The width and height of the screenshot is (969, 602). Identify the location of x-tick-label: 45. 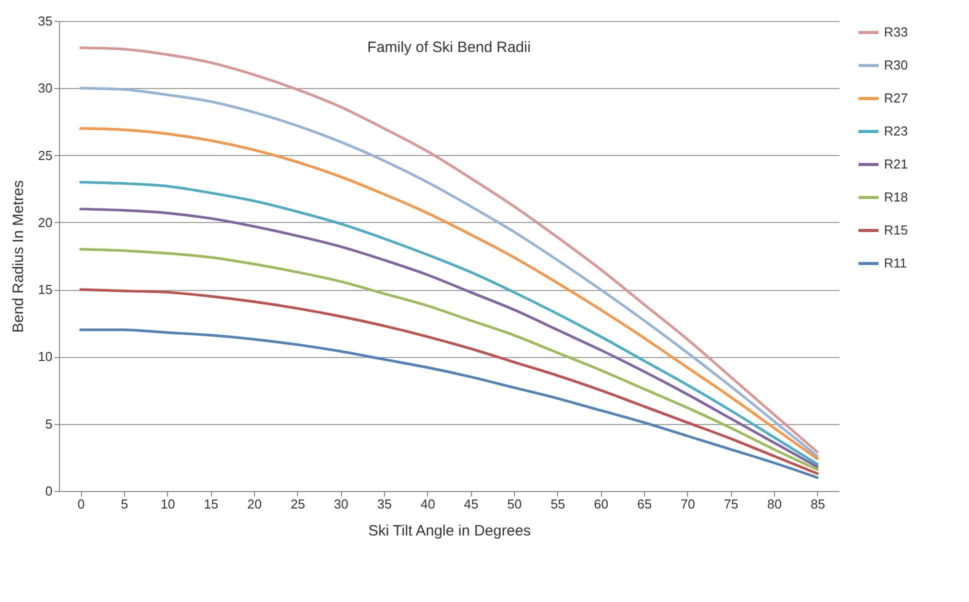
(471, 504).